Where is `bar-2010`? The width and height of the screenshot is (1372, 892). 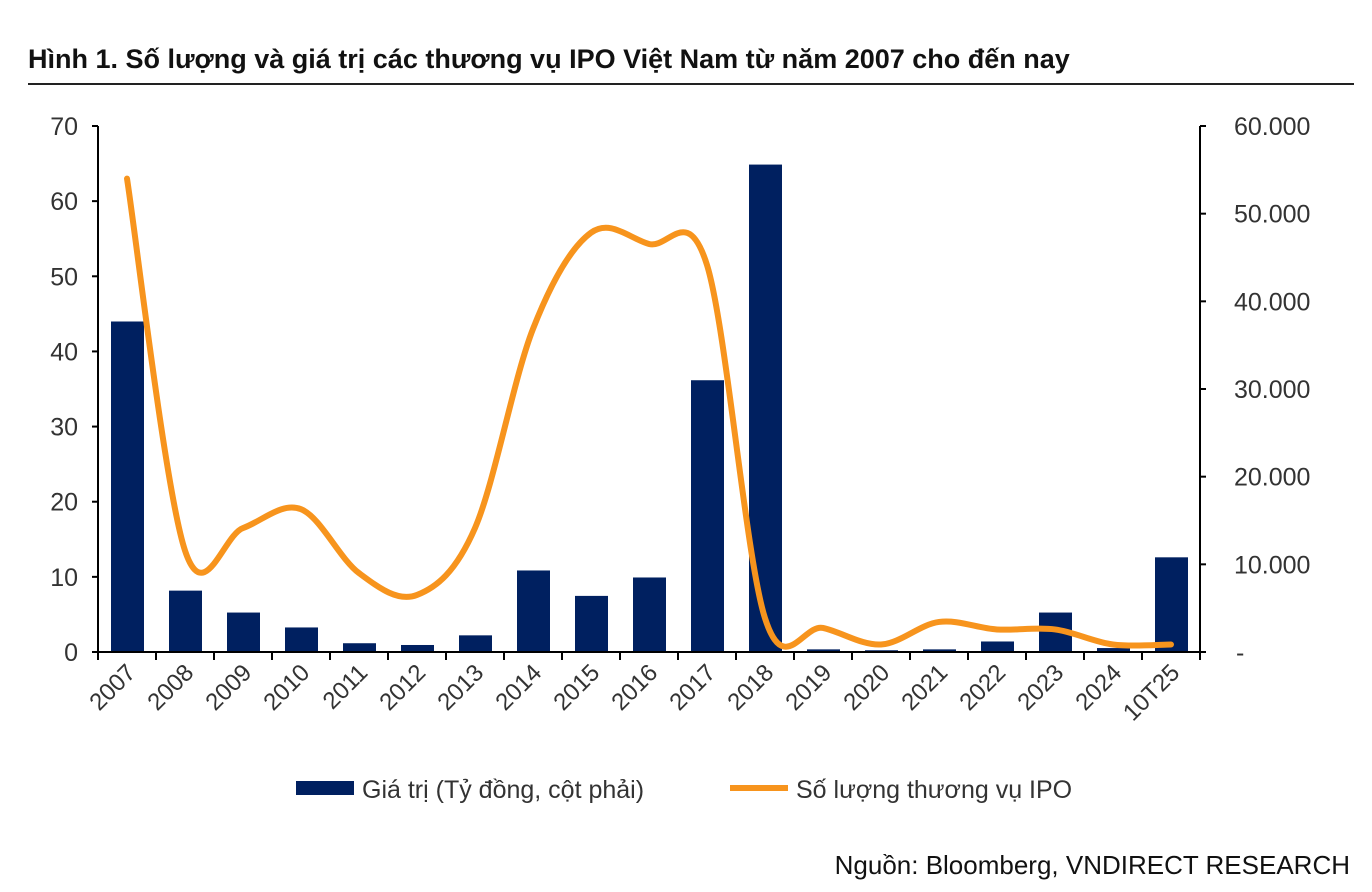
bar-2010 is located at coordinates (301, 639).